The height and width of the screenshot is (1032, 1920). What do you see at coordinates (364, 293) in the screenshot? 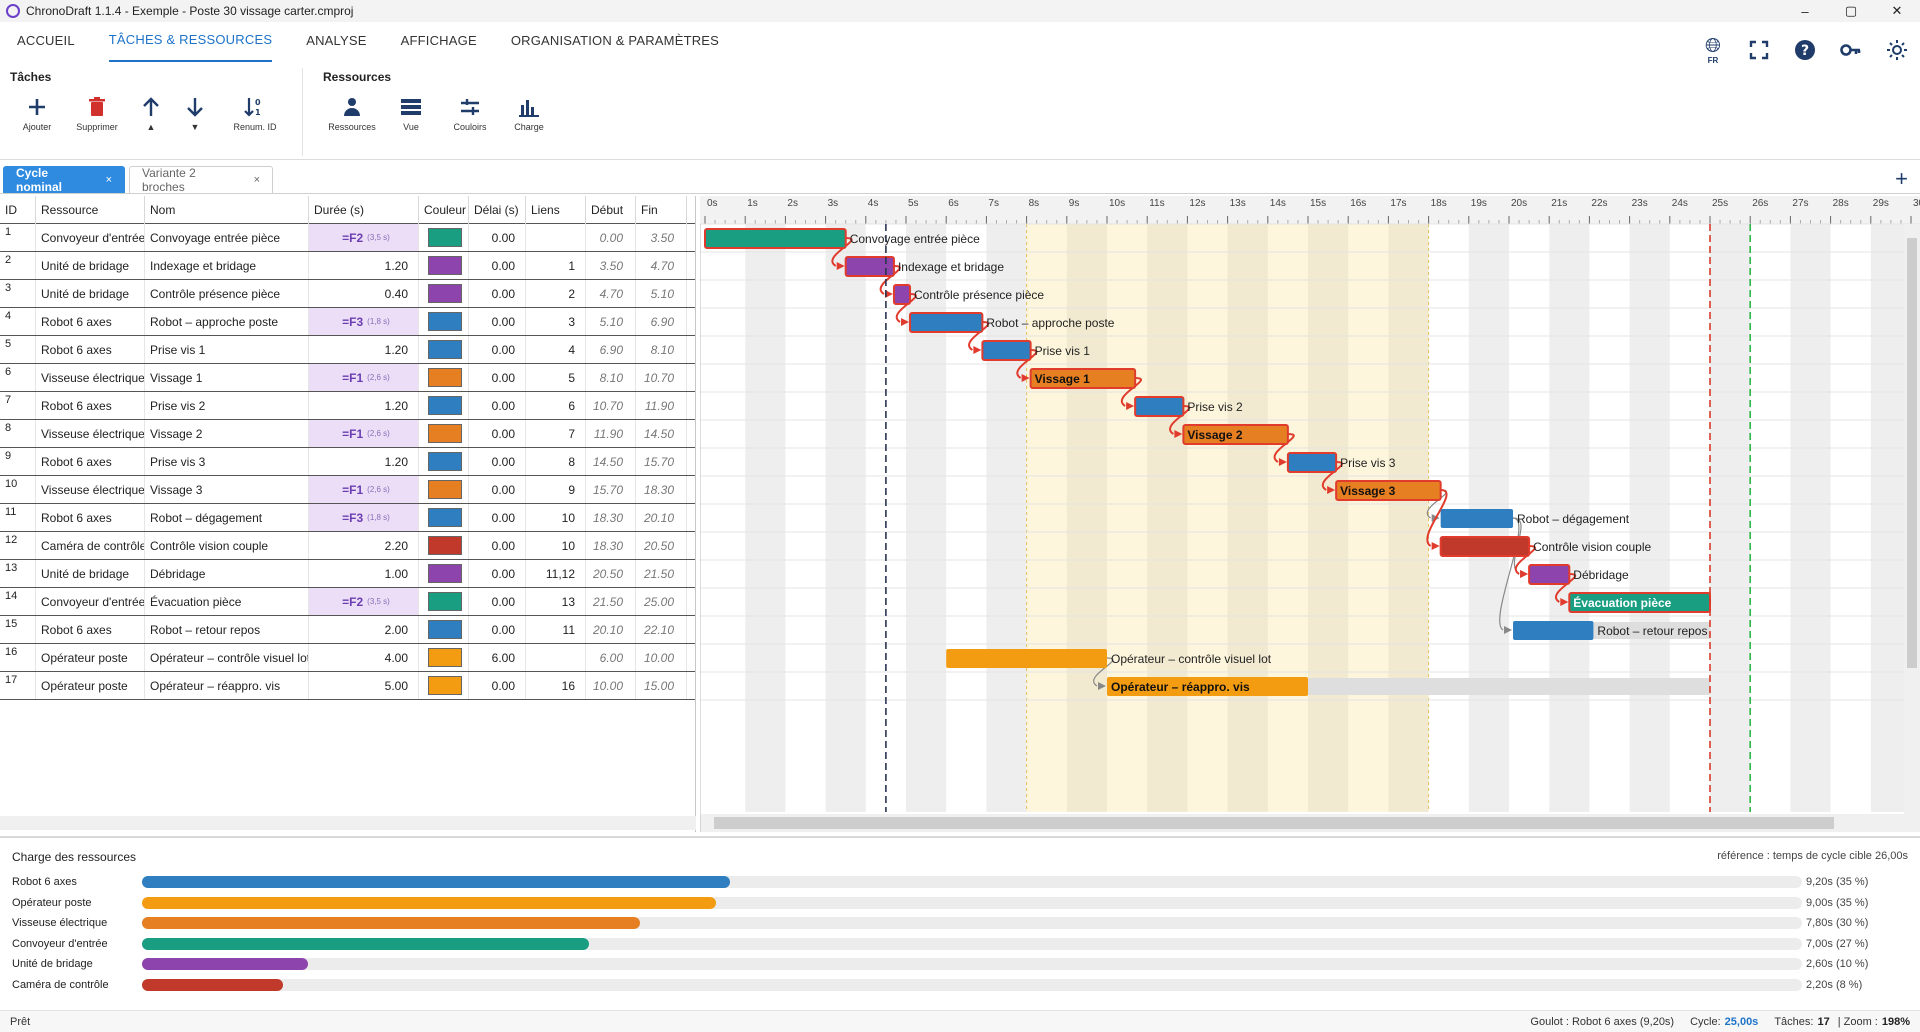
I see `cell-duree: 0.40` at bounding box center [364, 293].